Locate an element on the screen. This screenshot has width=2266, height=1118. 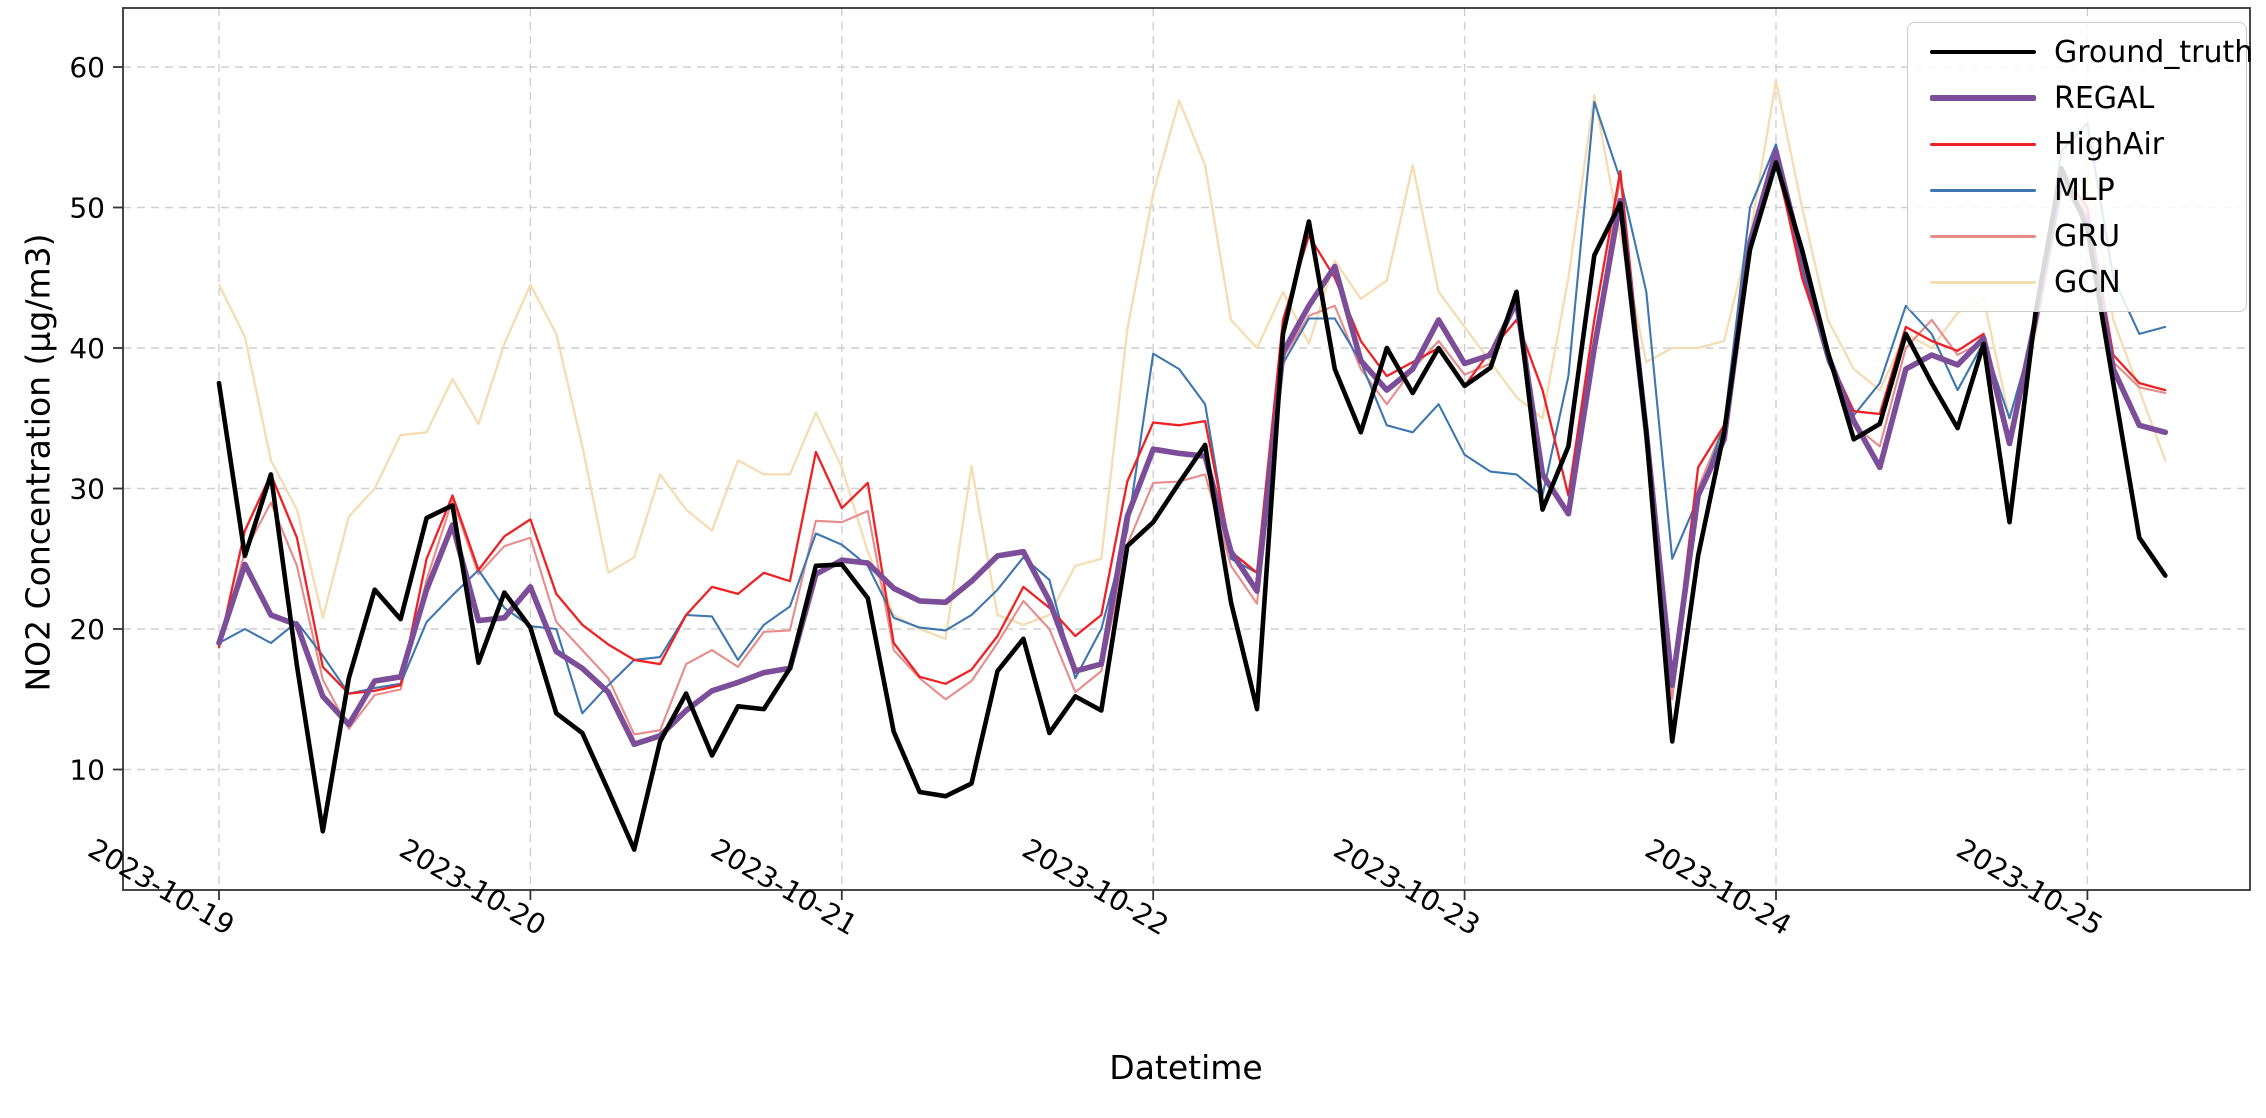
y-axis-label: NO2 Concentration (µg/m3) is located at coordinates (38, 462).